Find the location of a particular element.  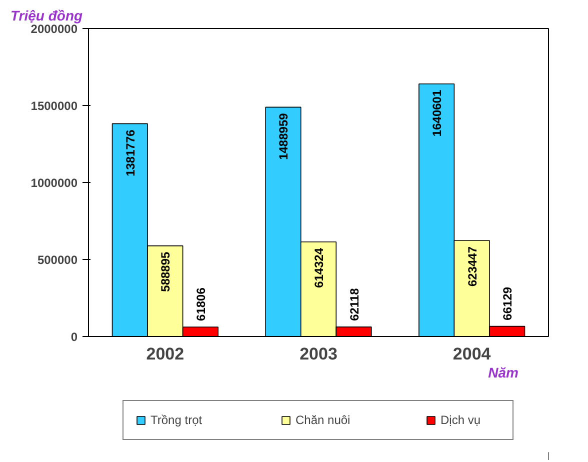

data-label: 623447 is located at coordinates (472, 266).